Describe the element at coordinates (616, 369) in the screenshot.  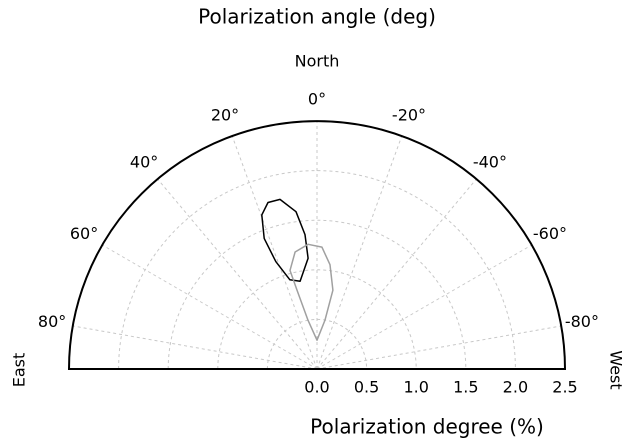
I see `west-label: West` at that location.